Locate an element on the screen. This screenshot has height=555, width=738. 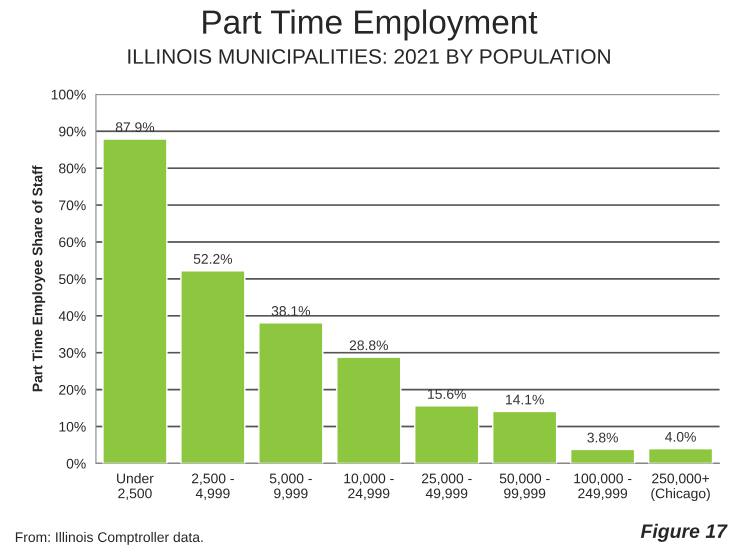
data-label: 3.8% is located at coordinates (602, 437).